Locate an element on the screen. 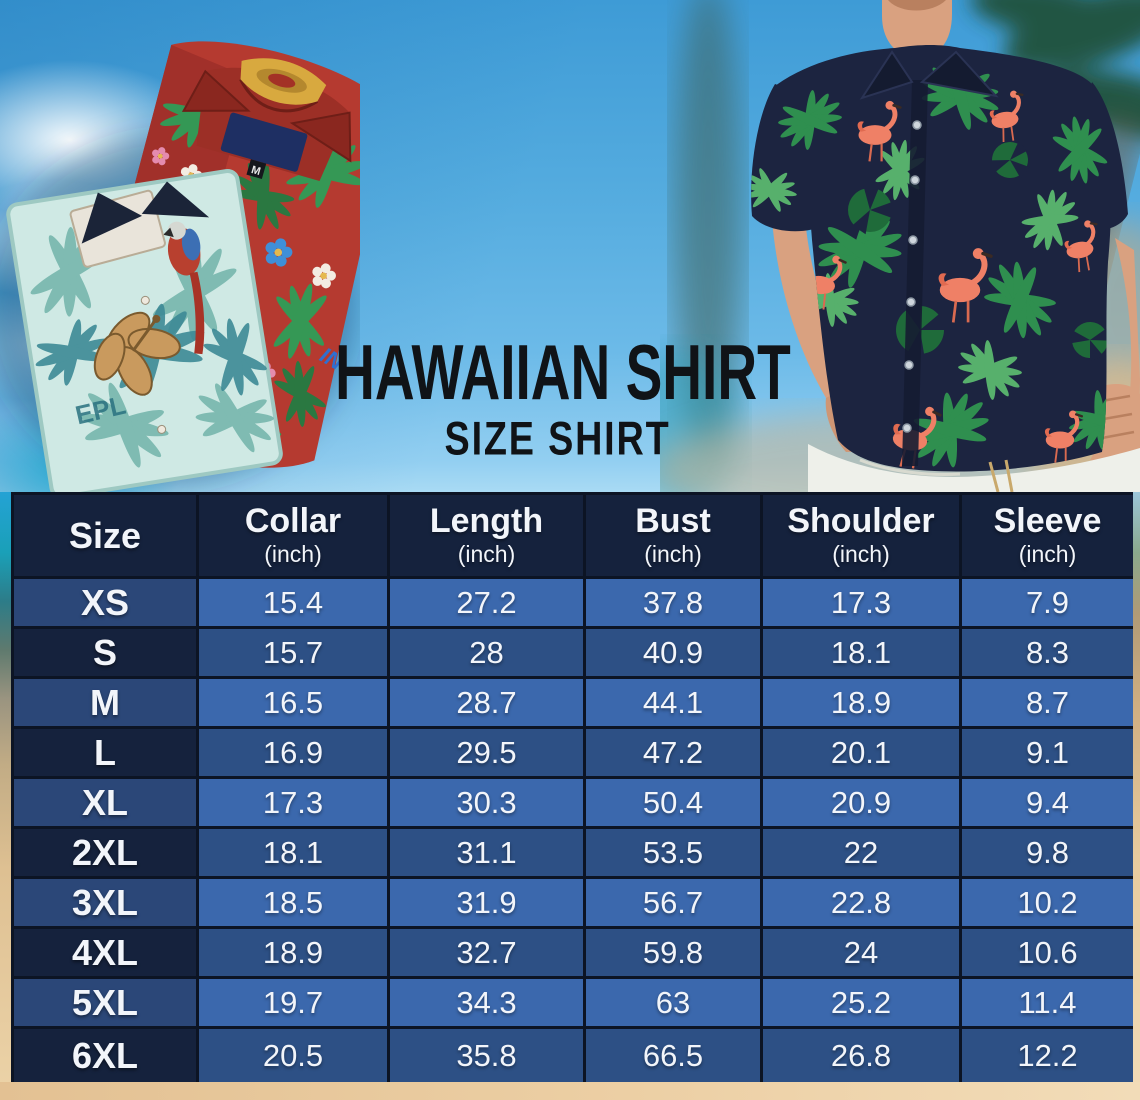  size-row-3xl: 3XL 18.5 31.9 56.7 22.8 10.2 is located at coordinates (573, 902).